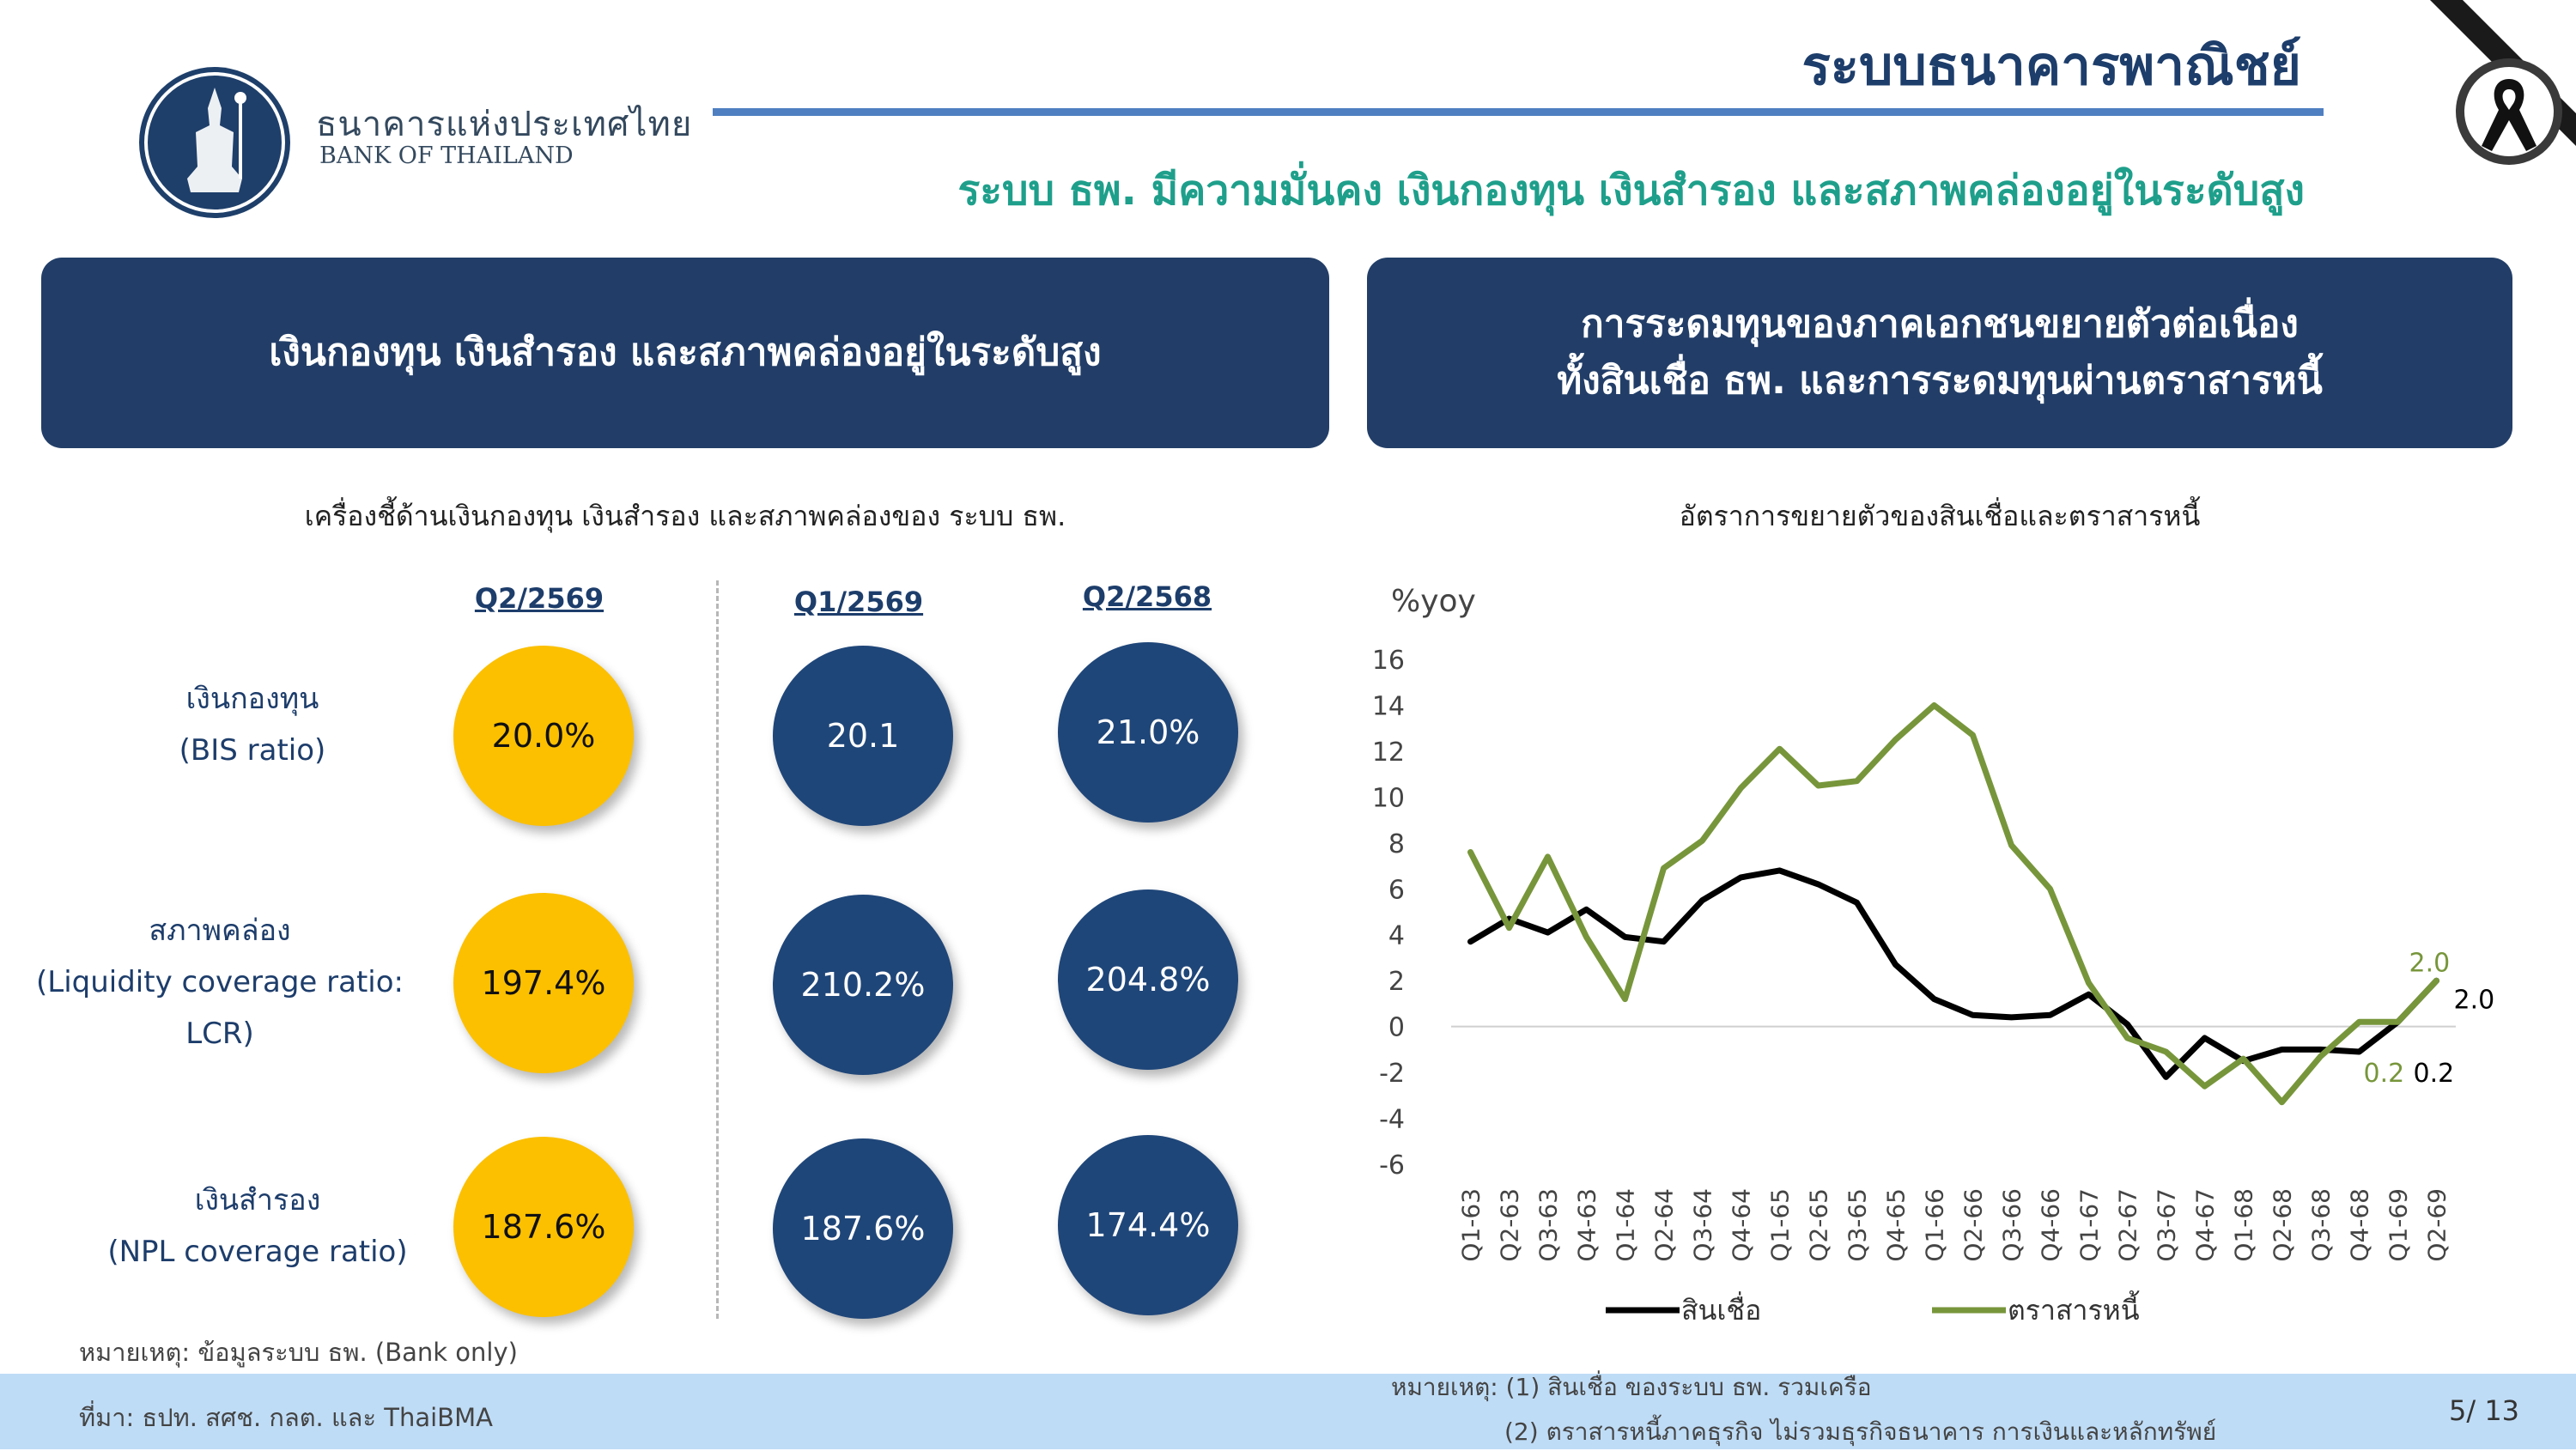  What do you see at coordinates (1392, 1120) in the screenshot?
I see `y-tick-label: -4` at bounding box center [1392, 1120].